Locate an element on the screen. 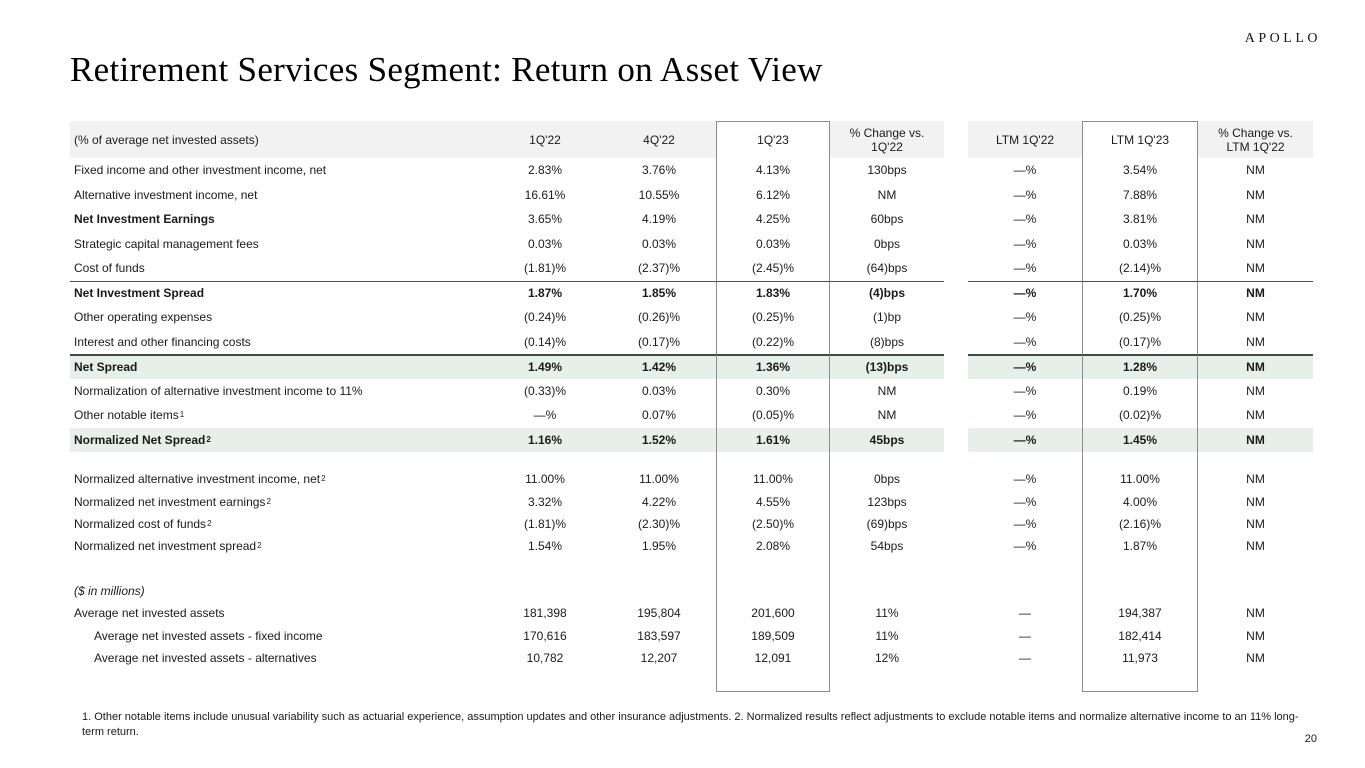 This screenshot has width=1365, height=768. header-1q22: 1Q'22 is located at coordinates (545, 139).